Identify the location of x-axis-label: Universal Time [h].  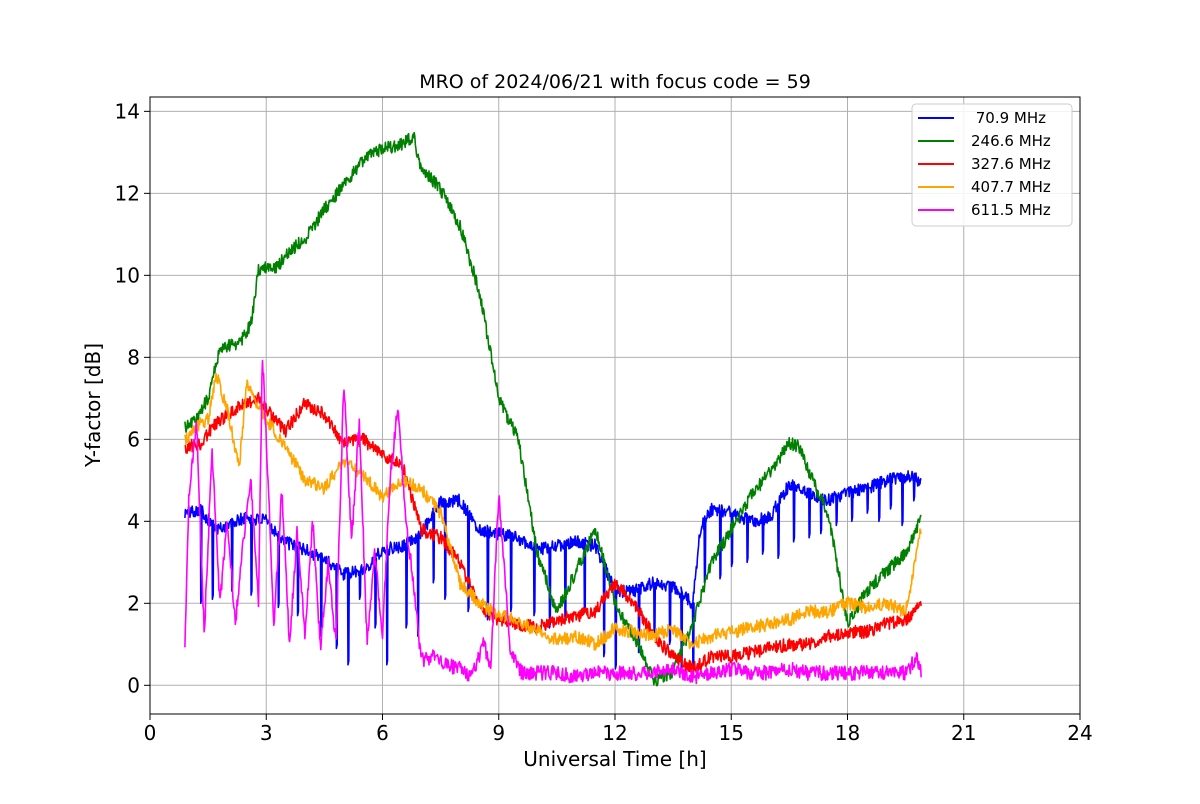
(614, 759).